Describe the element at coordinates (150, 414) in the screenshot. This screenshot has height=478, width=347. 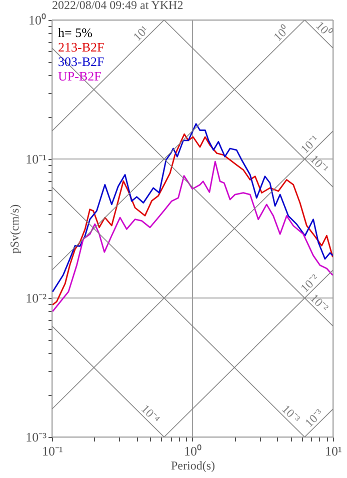
I see `text: 10⁻⁴` at that location.